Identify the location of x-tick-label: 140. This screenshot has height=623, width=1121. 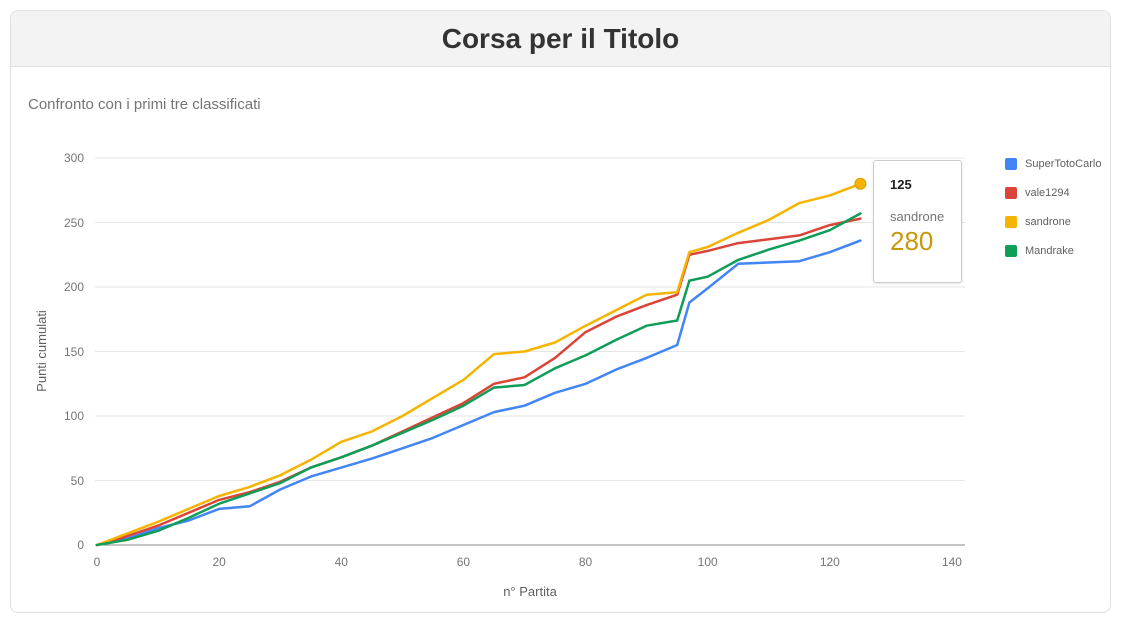
(951, 562).